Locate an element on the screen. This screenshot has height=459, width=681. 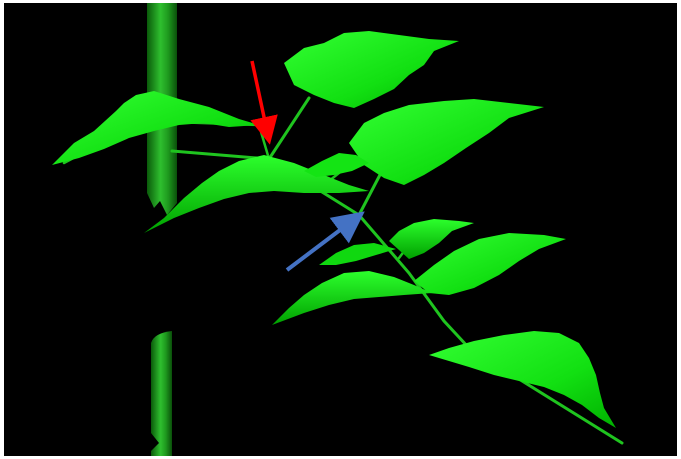
leaf-small-left-lower is located at coordinates (357, 254).